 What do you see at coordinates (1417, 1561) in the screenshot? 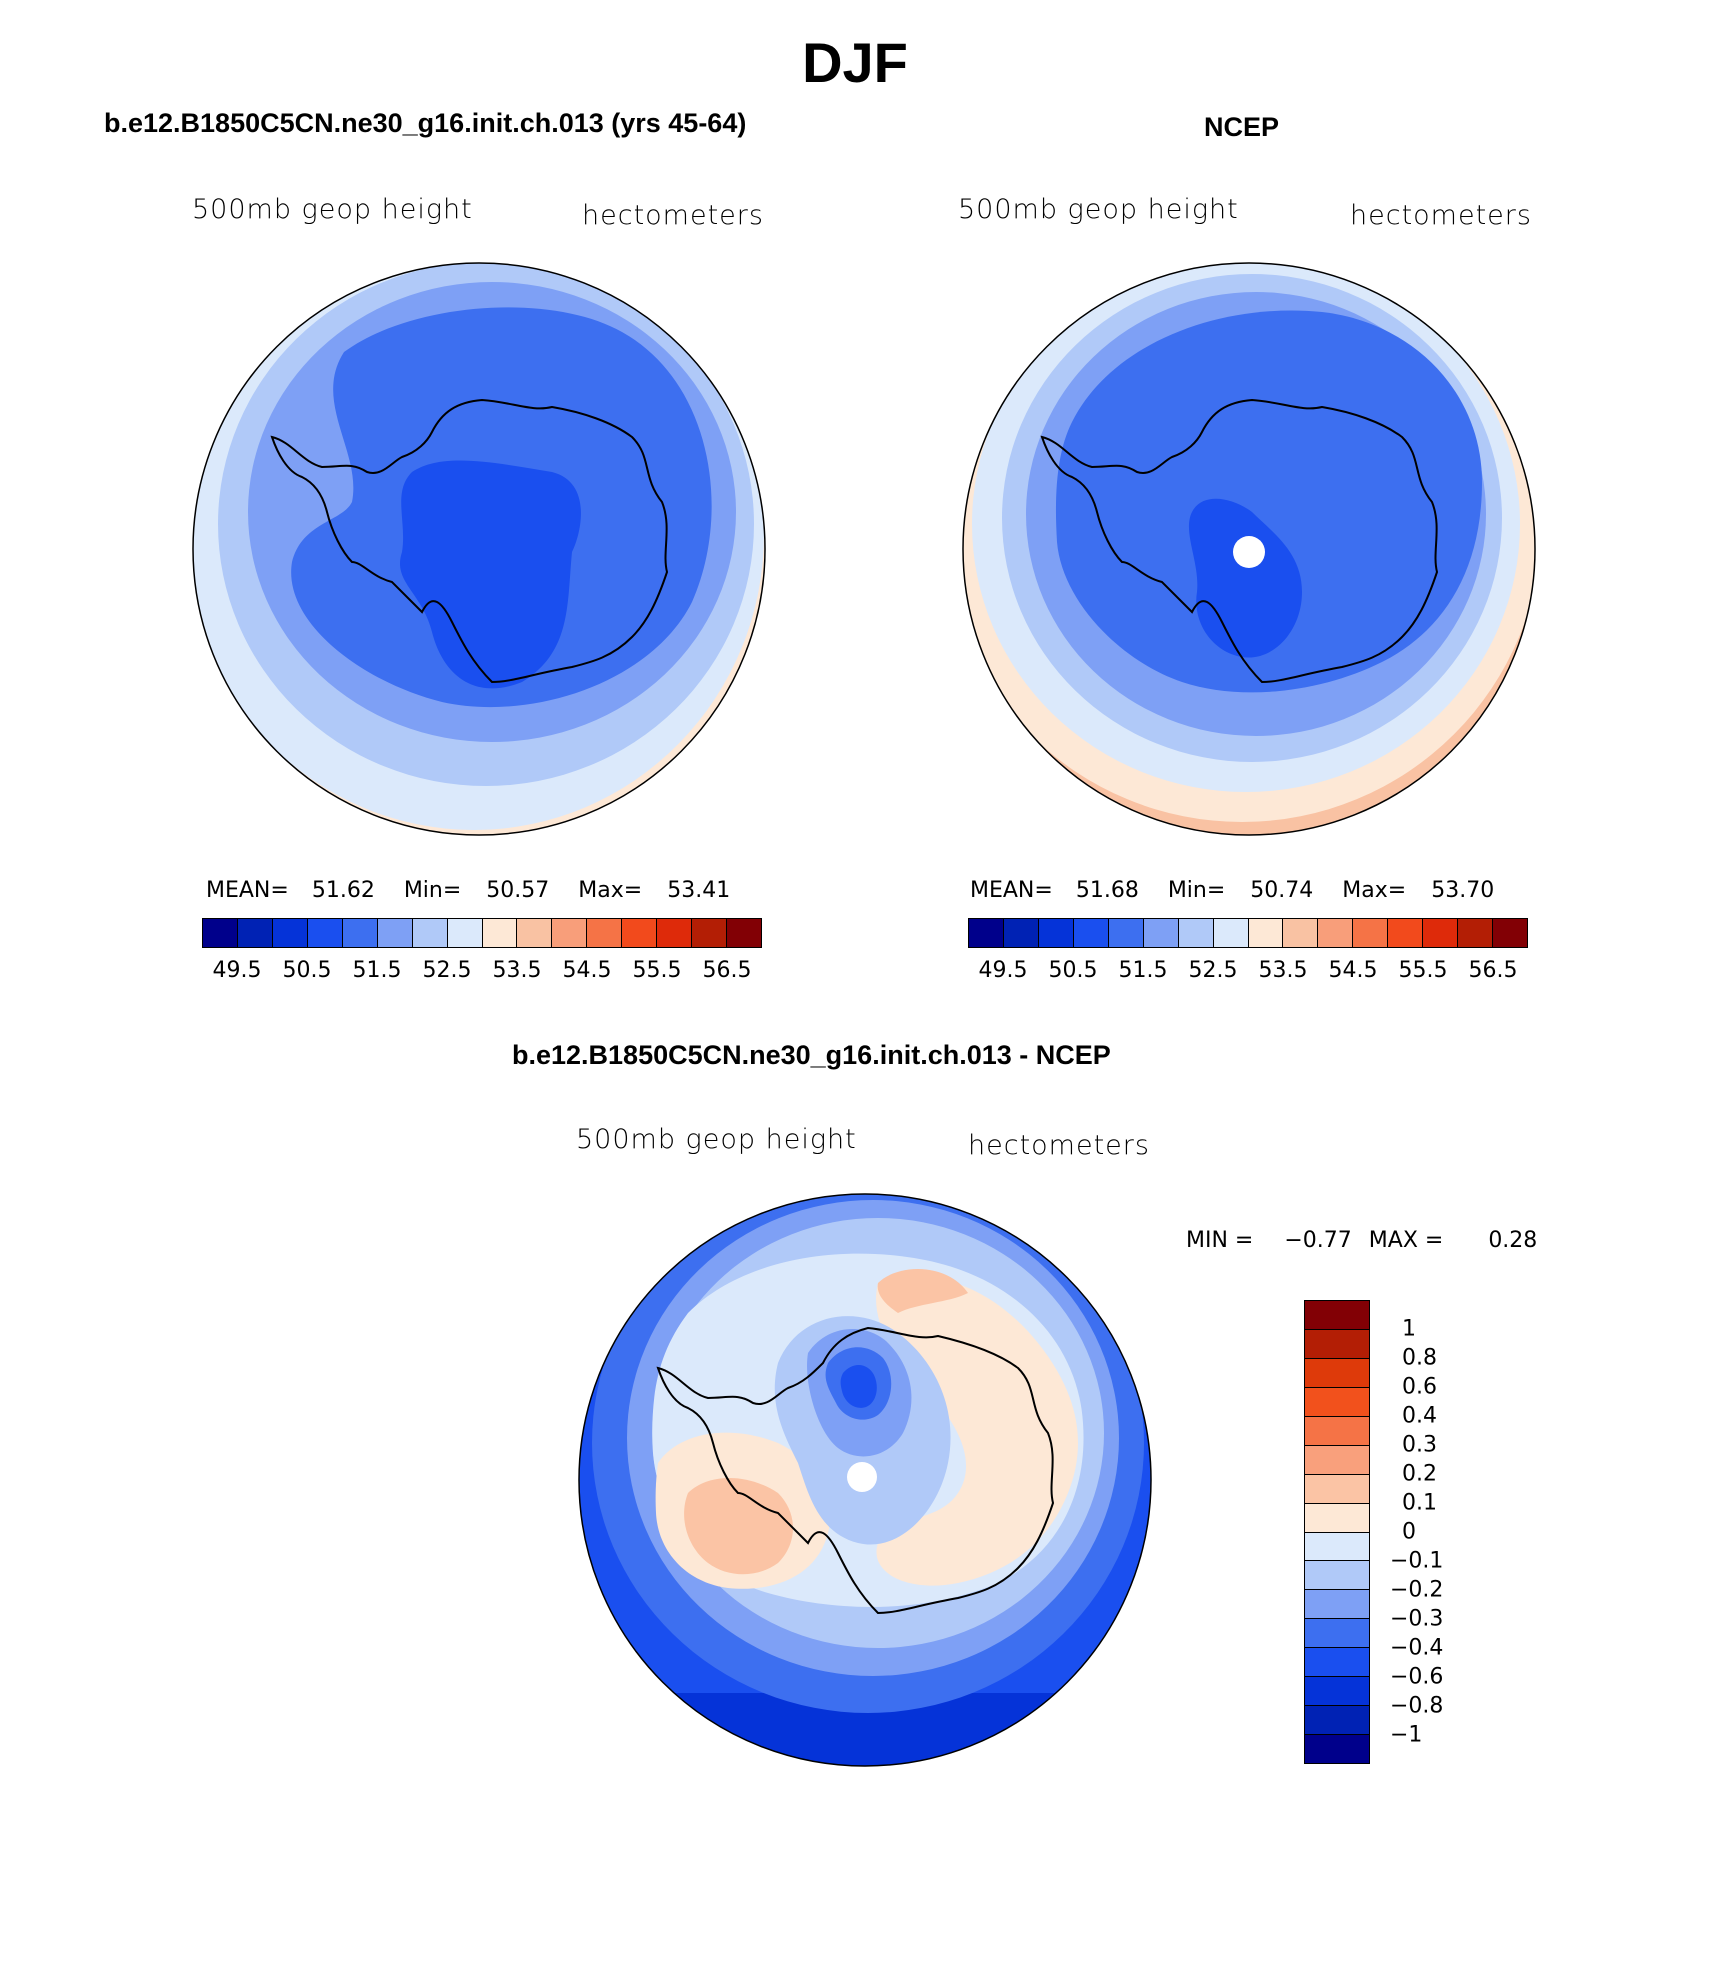
I see `panel3-colorbar-tick-label: −0.1` at bounding box center [1417, 1561].